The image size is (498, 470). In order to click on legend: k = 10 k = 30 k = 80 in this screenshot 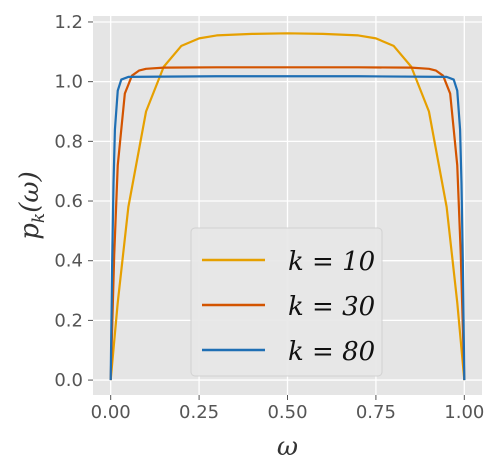, I will do `click(286, 302)`.